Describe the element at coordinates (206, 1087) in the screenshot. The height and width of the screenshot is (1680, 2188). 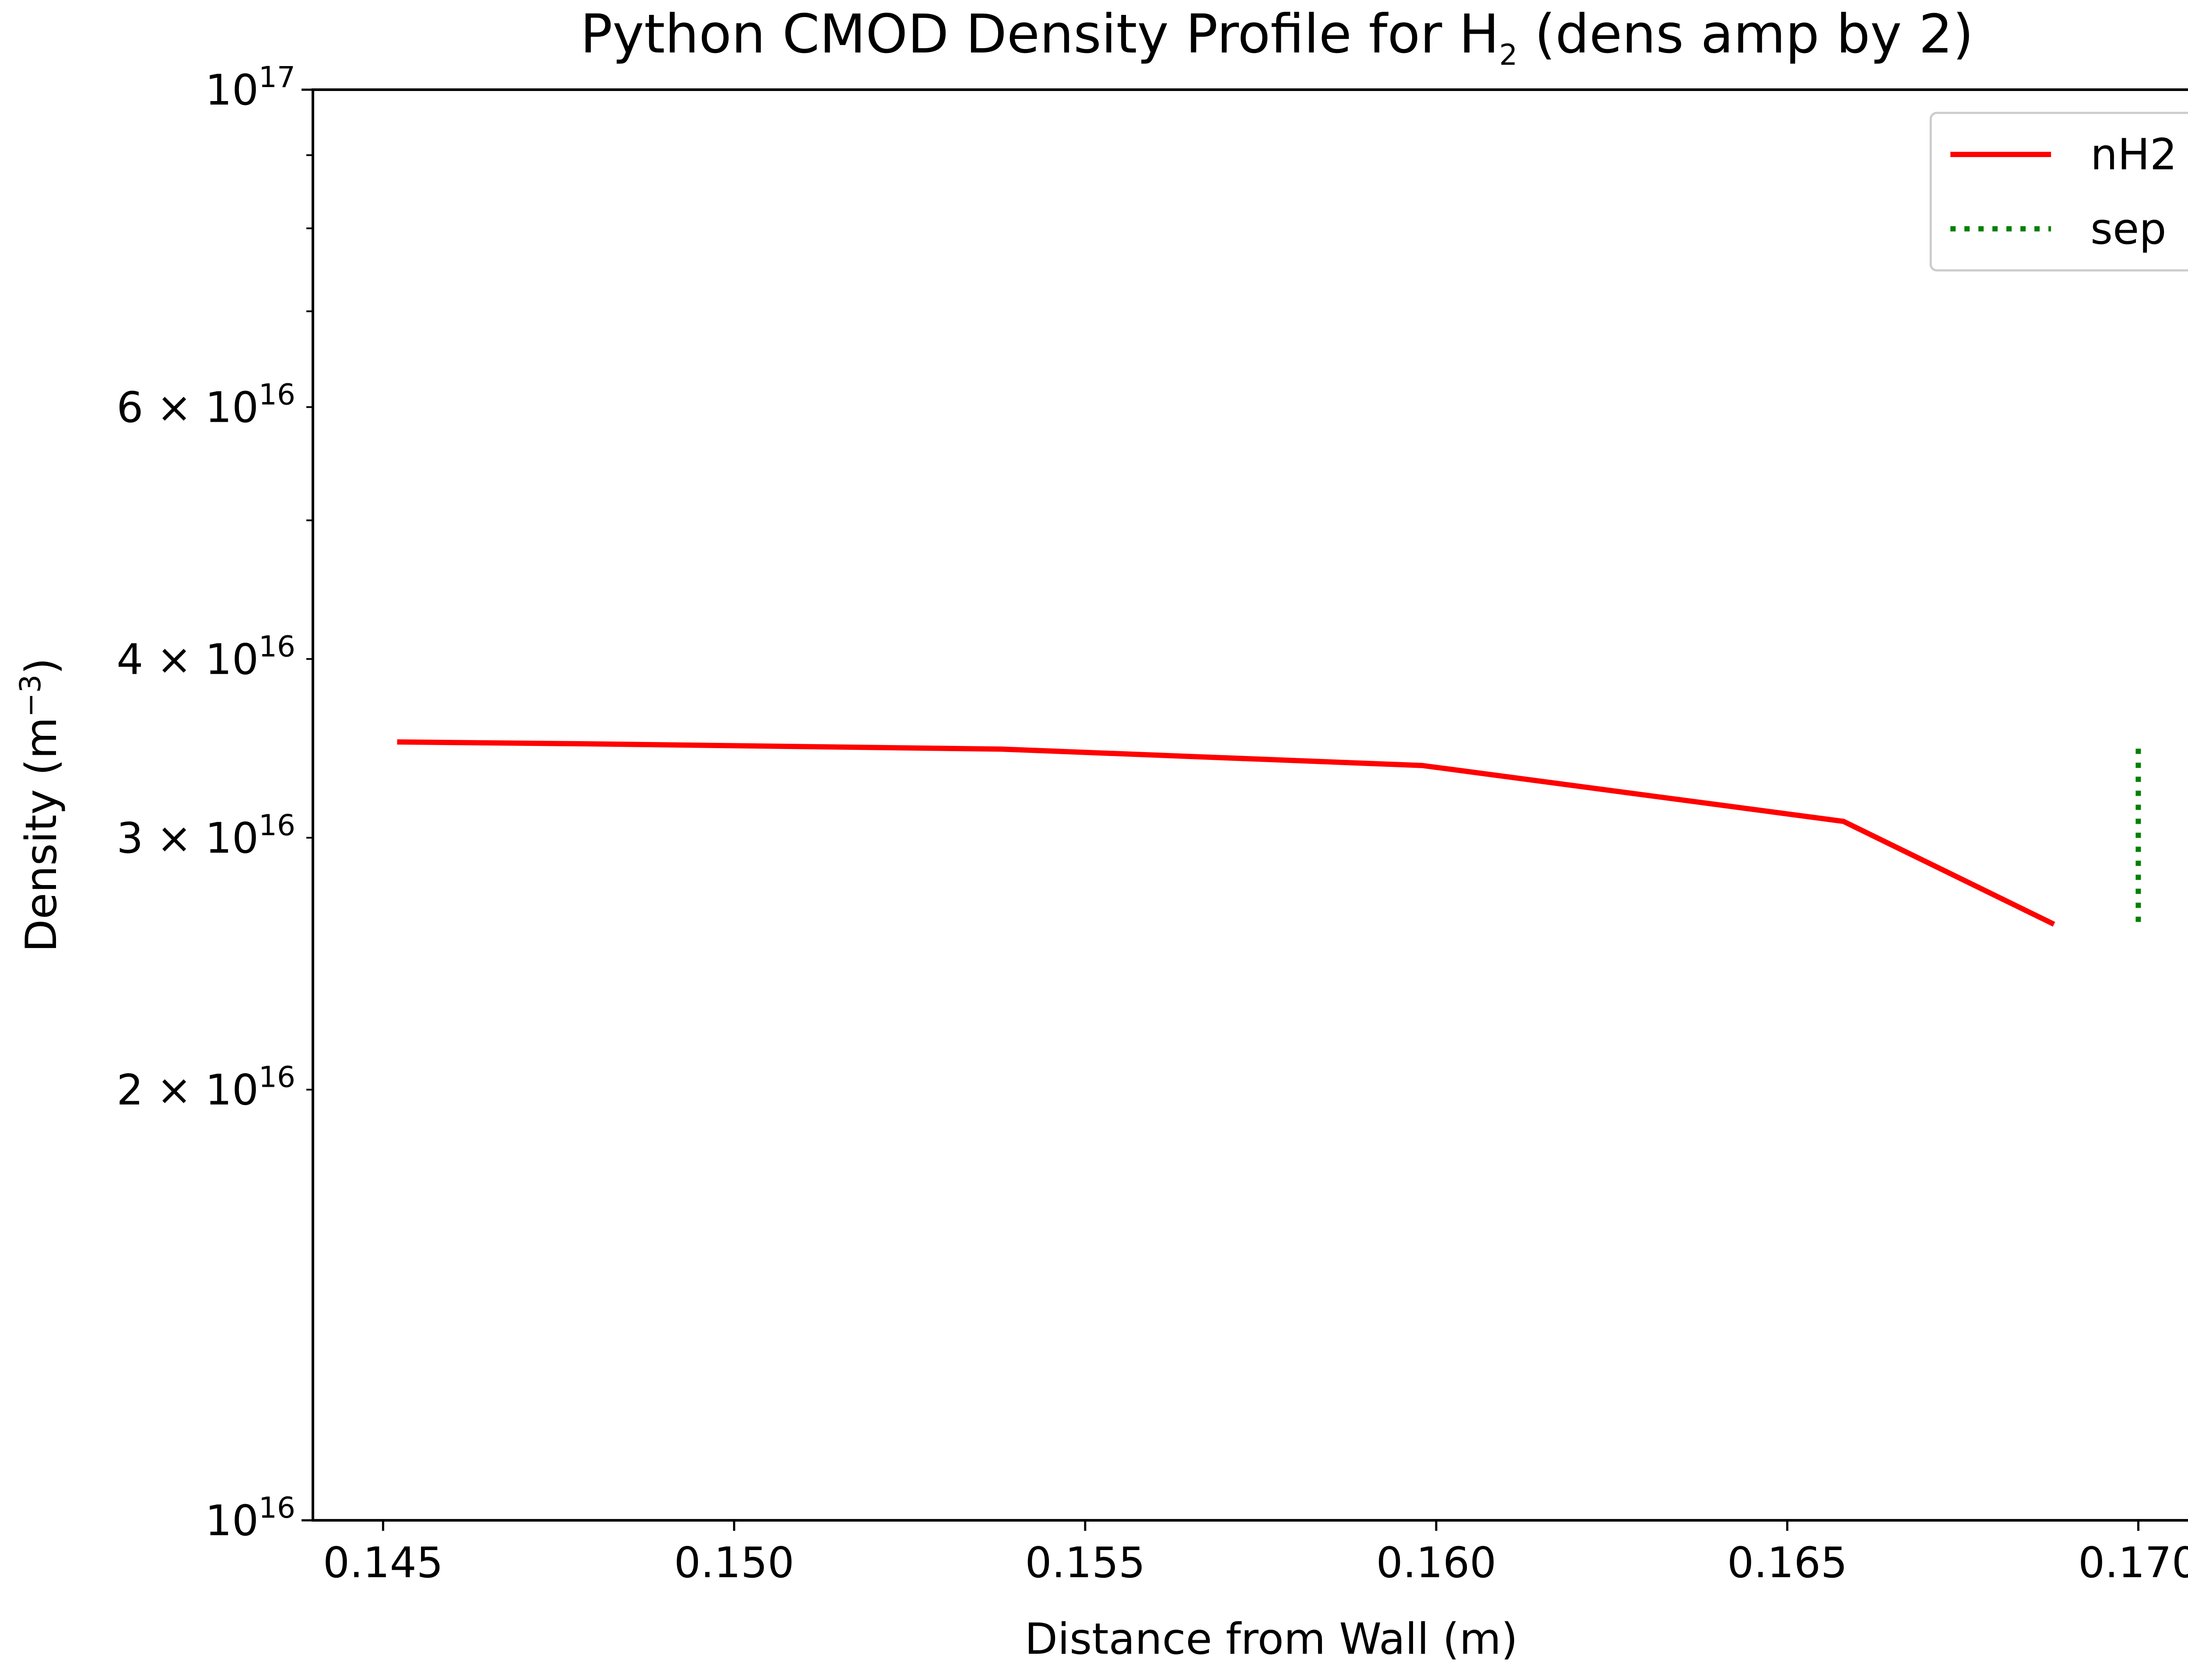
I see `y-tick-label: 2 × 10¹⁶` at that location.